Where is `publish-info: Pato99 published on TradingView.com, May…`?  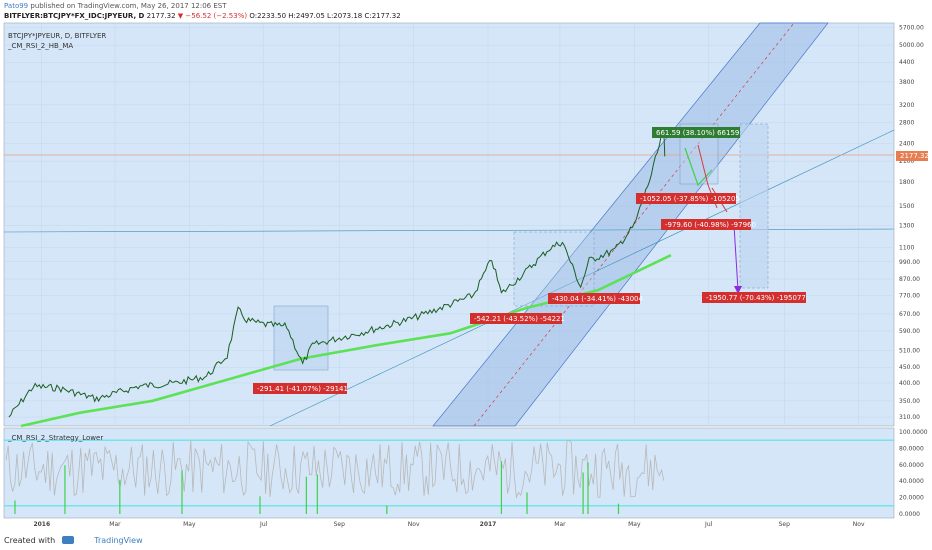 publish-info: Pato99 published on TradingView.com, May… is located at coordinates (115, 6).